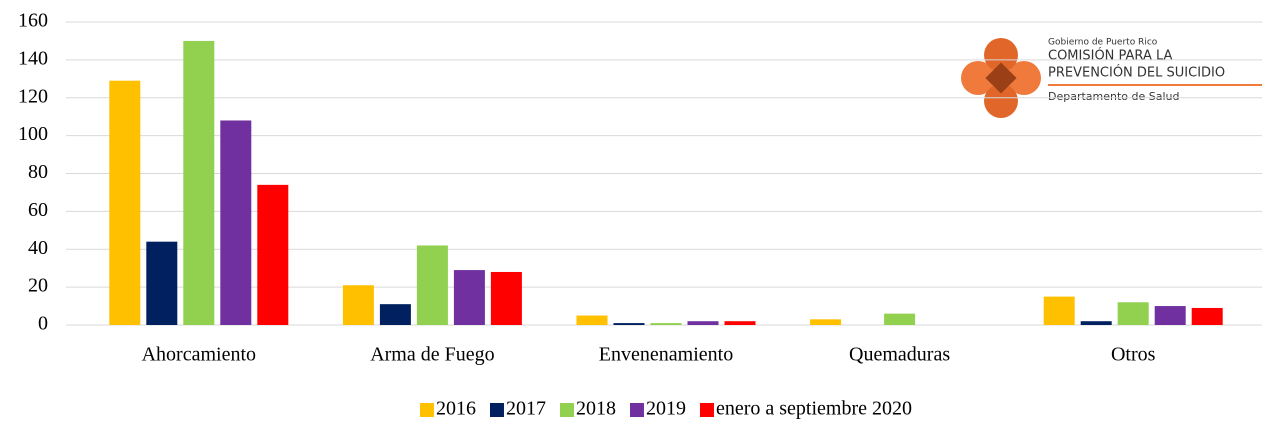 This screenshot has width=1271, height=426. What do you see at coordinates (33, 21) in the screenshot?
I see `y-tick-label: 160` at bounding box center [33, 21].